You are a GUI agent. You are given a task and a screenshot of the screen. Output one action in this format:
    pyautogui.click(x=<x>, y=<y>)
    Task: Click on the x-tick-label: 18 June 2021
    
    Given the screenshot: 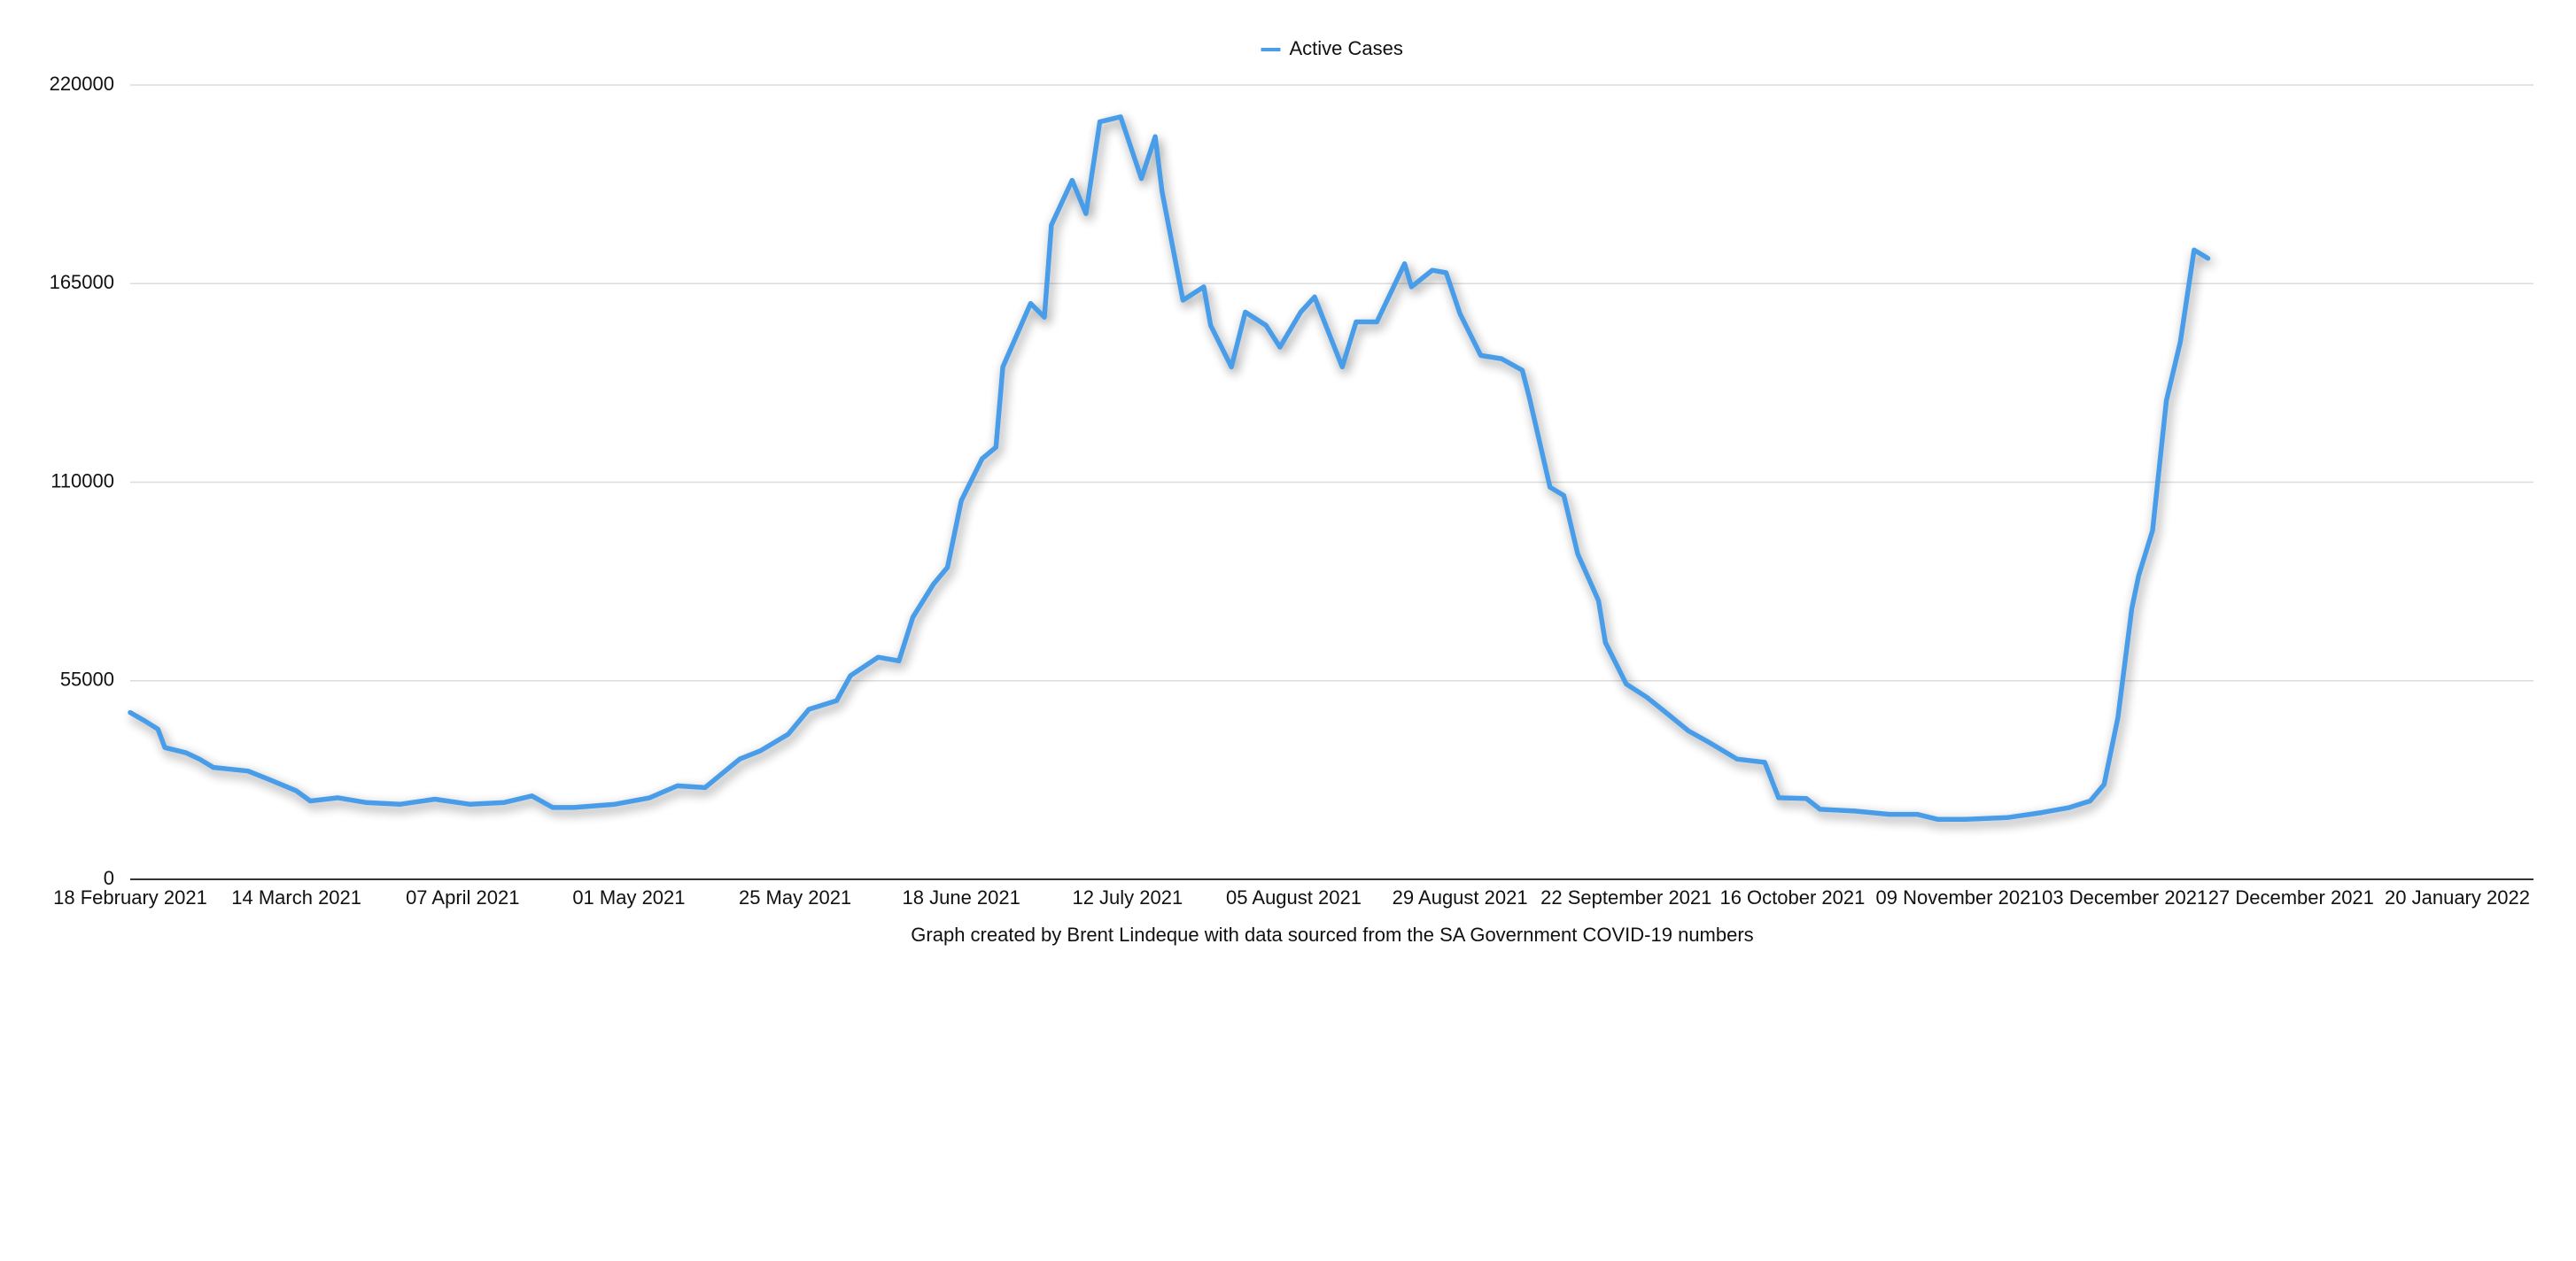 What is the action you would take?
    pyautogui.click(x=961, y=897)
    